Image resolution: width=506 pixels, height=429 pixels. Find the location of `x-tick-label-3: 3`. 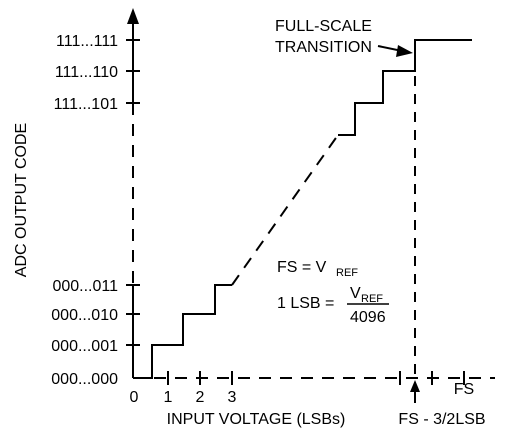

x-tick-label-3: 3 is located at coordinates (232, 397).